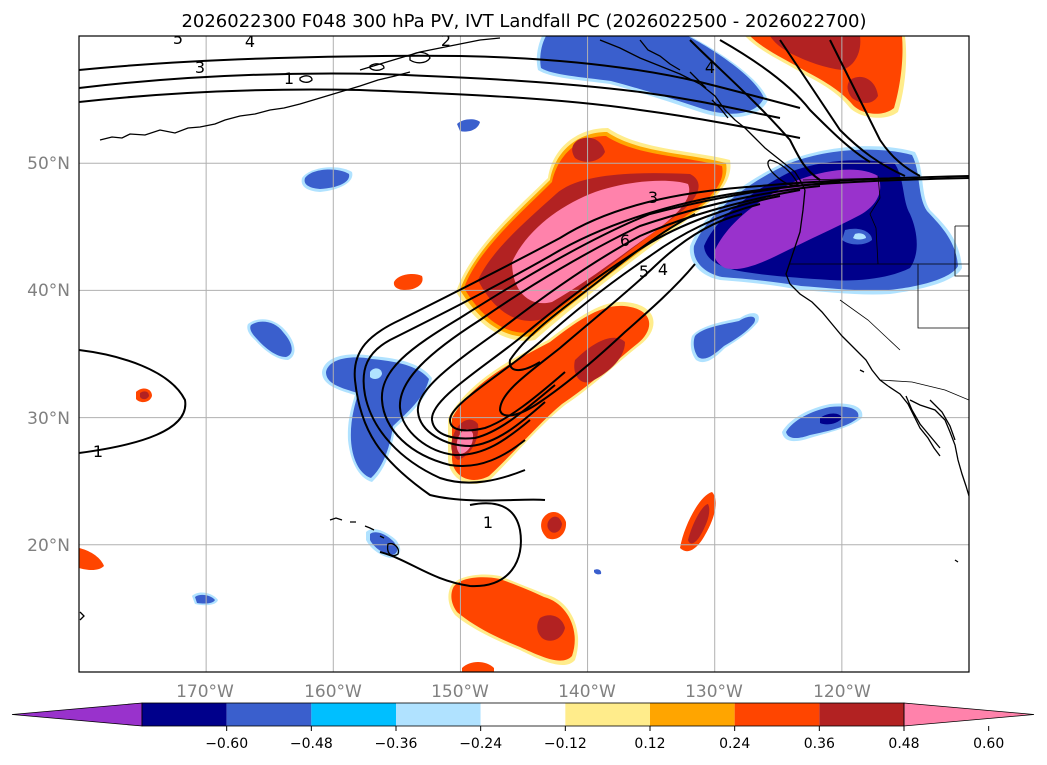 This screenshot has height=765, width=1047. What do you see at coordinates (625, 240) in the screenshot?
I see `contour-label: 6` at bounding box center [625, 240].